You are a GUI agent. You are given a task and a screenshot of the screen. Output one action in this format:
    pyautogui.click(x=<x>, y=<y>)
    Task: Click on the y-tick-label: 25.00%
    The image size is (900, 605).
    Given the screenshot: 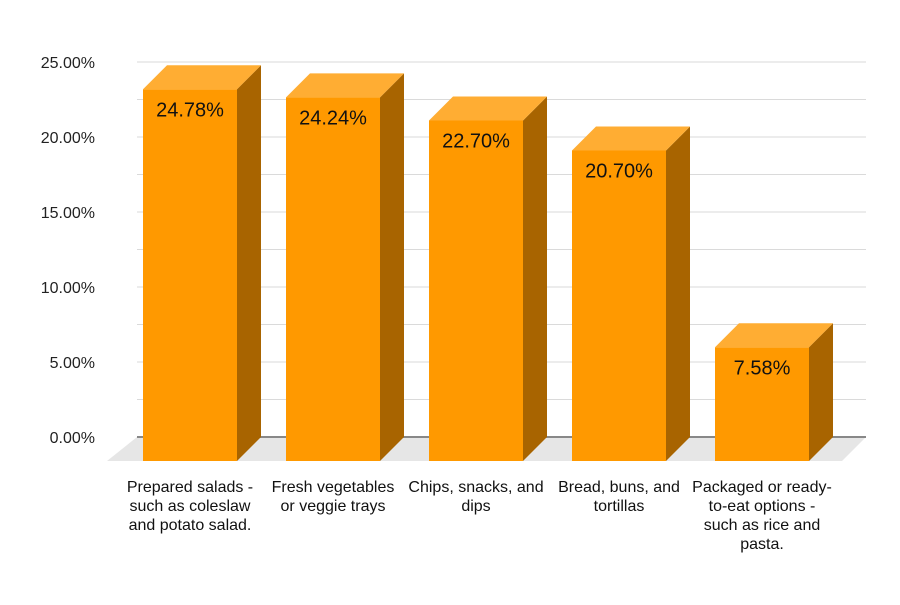 What is the action you would take?
    pyautogui.click(x=68, y=63)
    